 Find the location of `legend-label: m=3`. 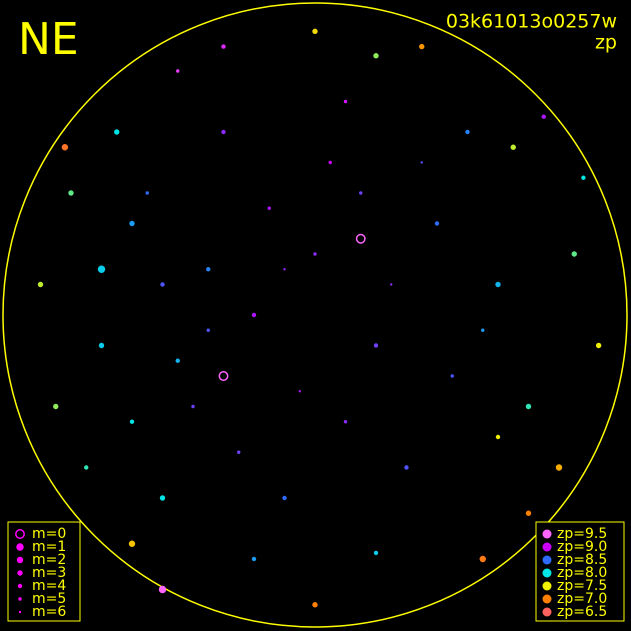

legend-label: m=3 is located at coordinates (49, 573).